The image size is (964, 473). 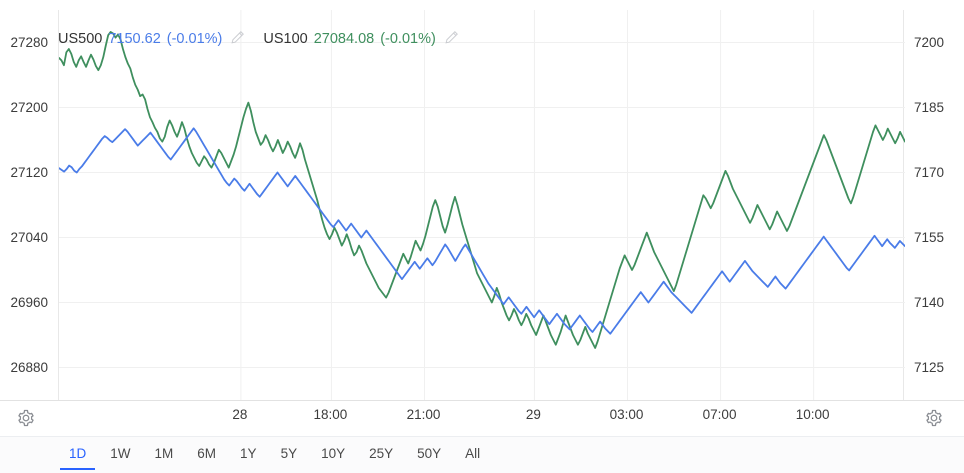 What do you see at coordinates (533, 414) in the screenshot?
I see `axis-tick-label: 29` at bounding box center [533, 414].